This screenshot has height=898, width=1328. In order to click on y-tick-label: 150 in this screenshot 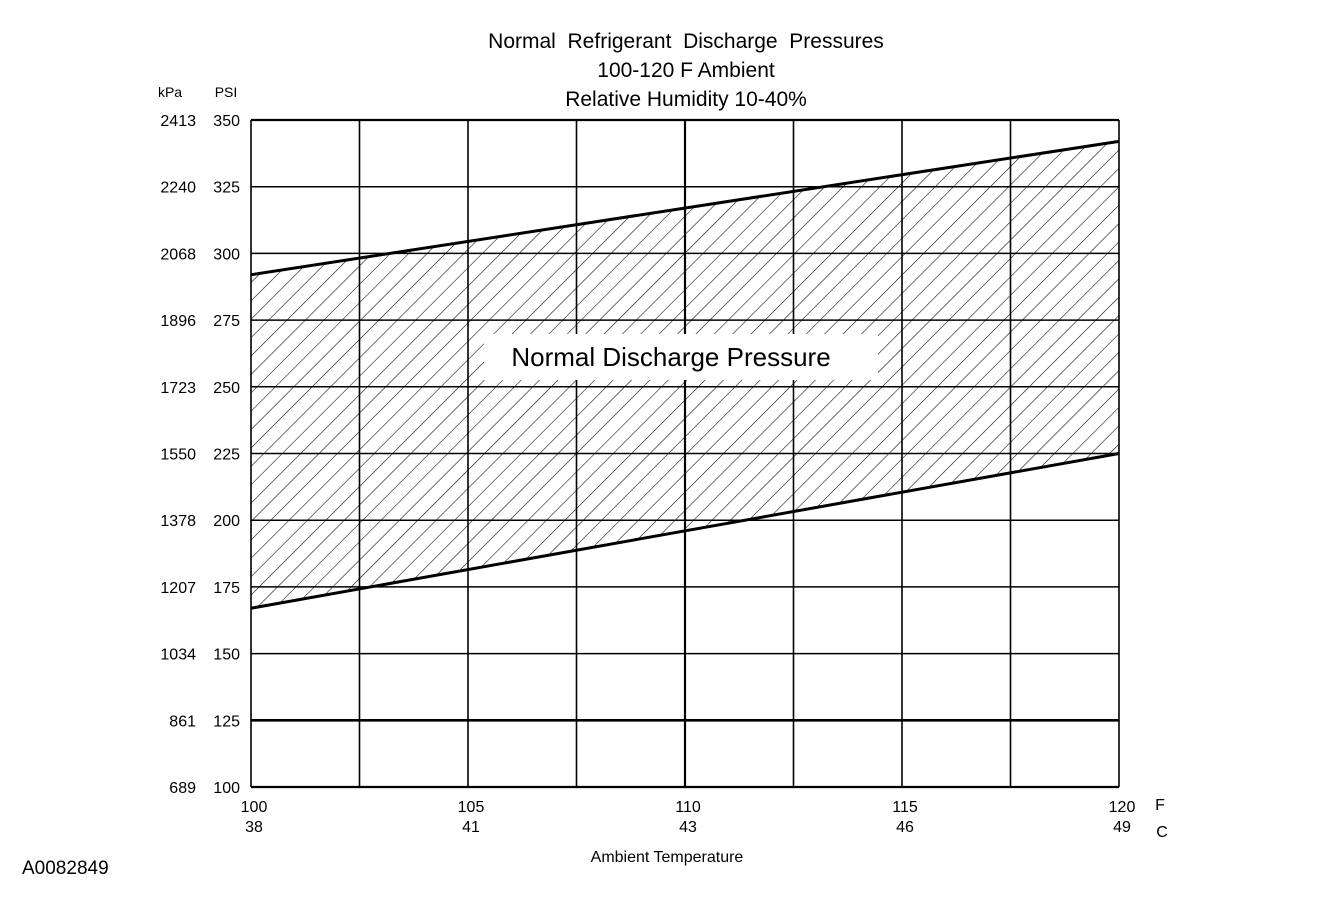, I will do `click(226, 655)`.